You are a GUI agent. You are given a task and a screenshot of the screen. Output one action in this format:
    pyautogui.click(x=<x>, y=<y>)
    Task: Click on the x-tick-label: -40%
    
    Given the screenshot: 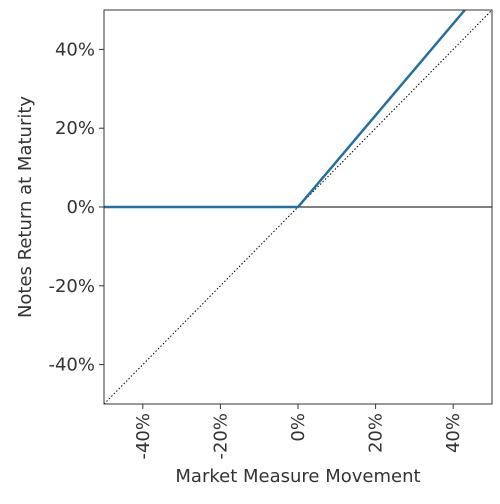 What is the action you would take?
    pyautogui.click(x=143, y=436)
    